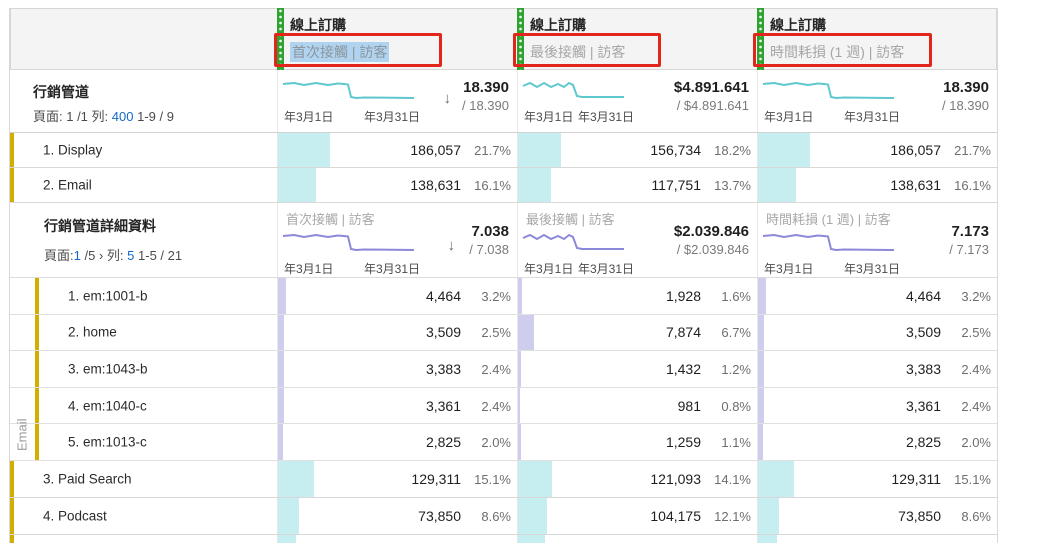  Describe the element at coordinates (348, 90) in the screenshot. I see `trend-sparkline` at that location.